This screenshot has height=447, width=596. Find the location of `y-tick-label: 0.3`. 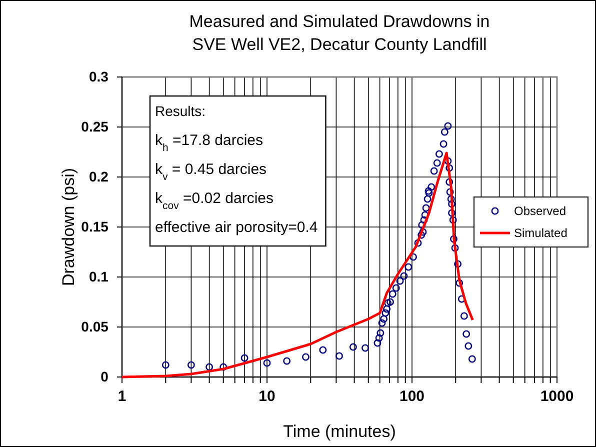

y-tick-label: 0.3 is located at coordinates (98, 76).